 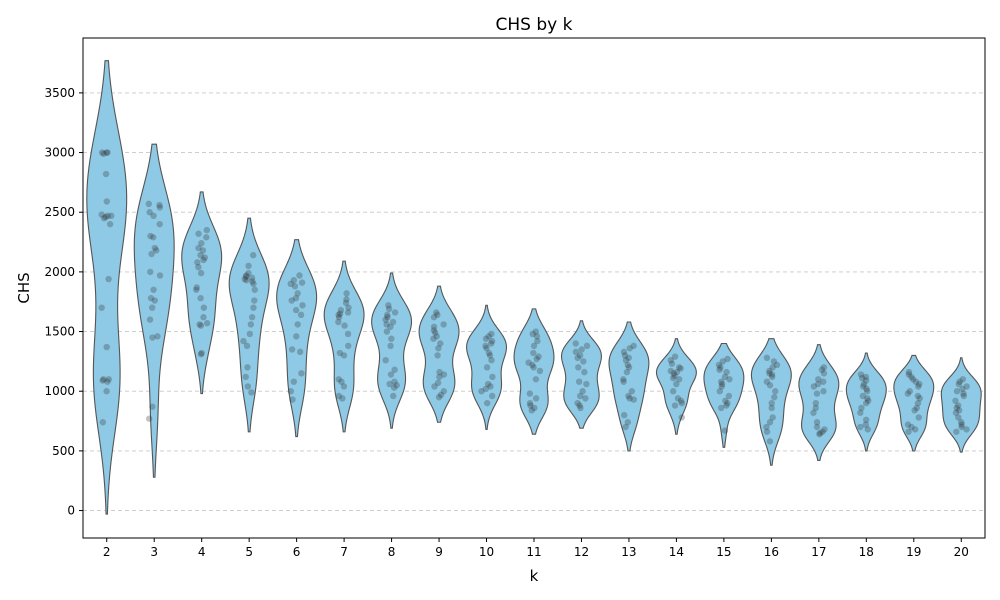 I want to click on chart-title: CHS by k, so click(x=534, y=25).